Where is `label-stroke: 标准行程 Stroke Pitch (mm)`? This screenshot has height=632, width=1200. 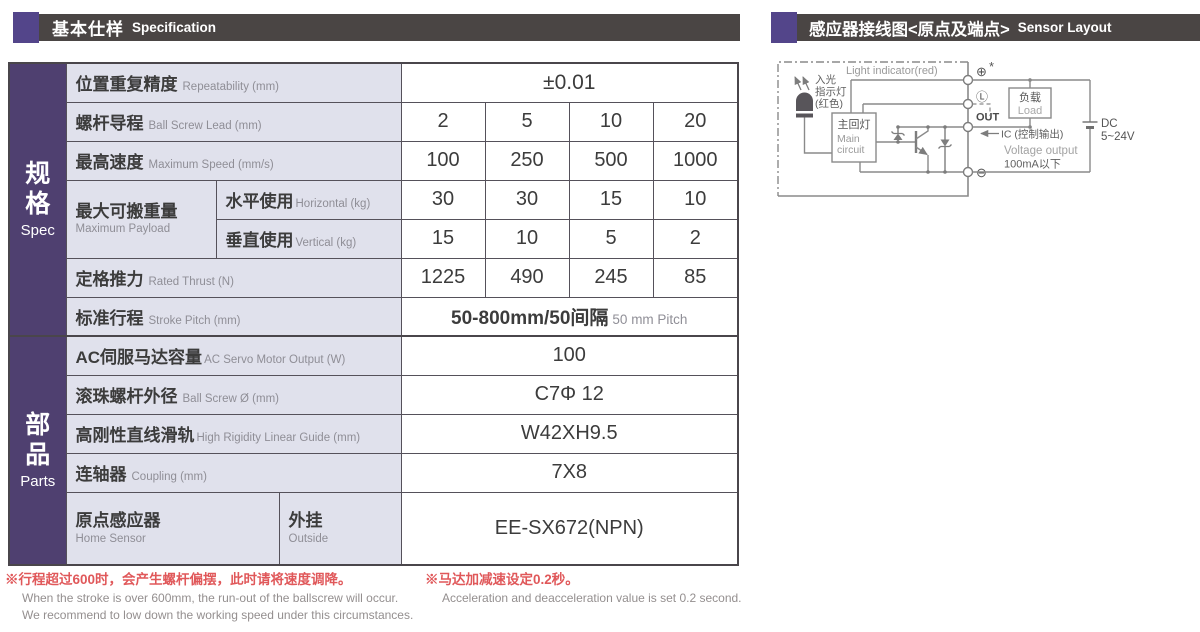
label-stroke: 标准行程 Stroke Pitch (mm) is located at coordinates (233, 316).